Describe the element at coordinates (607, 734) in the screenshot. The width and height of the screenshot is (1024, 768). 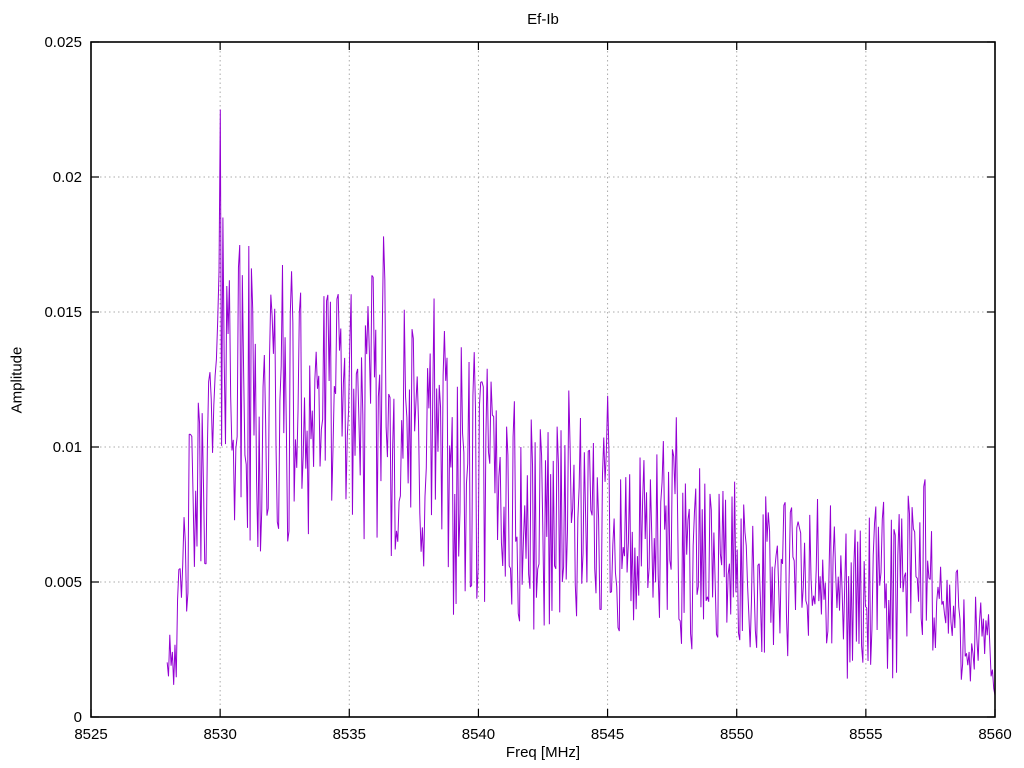
I see `x-tick-label: 8545` at that location.